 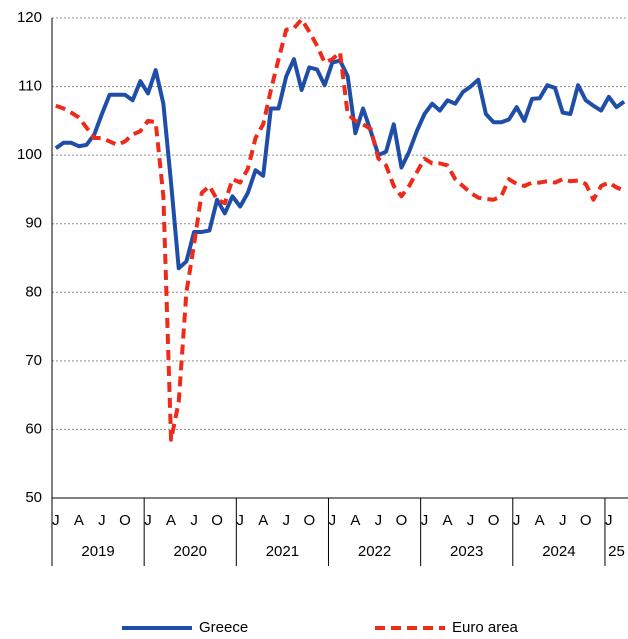 What do you see at coordinates (33, 428) in the screenshot?
I see `y-tick-label: 60` at bounding box center [33, 428].